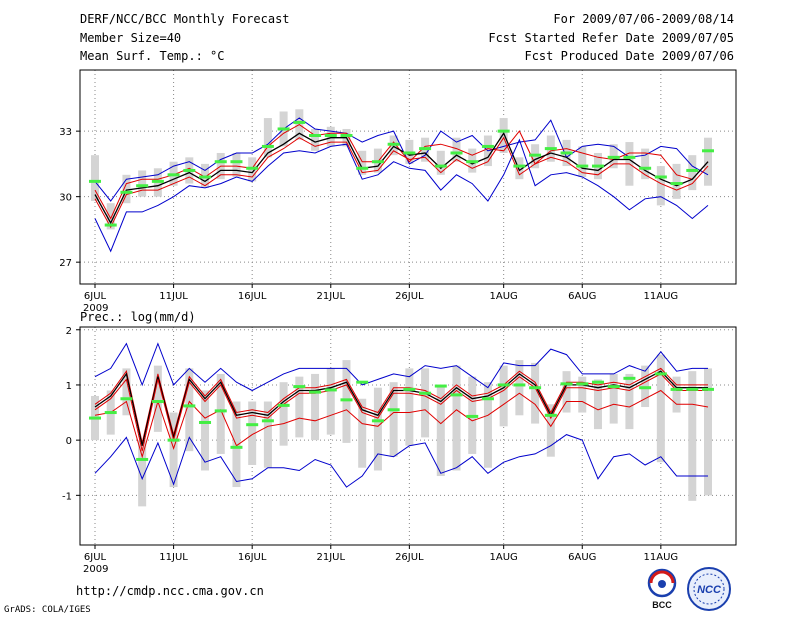 This screenshot has width=800, height=618. I want to click on variable-label: Mean Surf. Temp.: °C, so click(152, 56).